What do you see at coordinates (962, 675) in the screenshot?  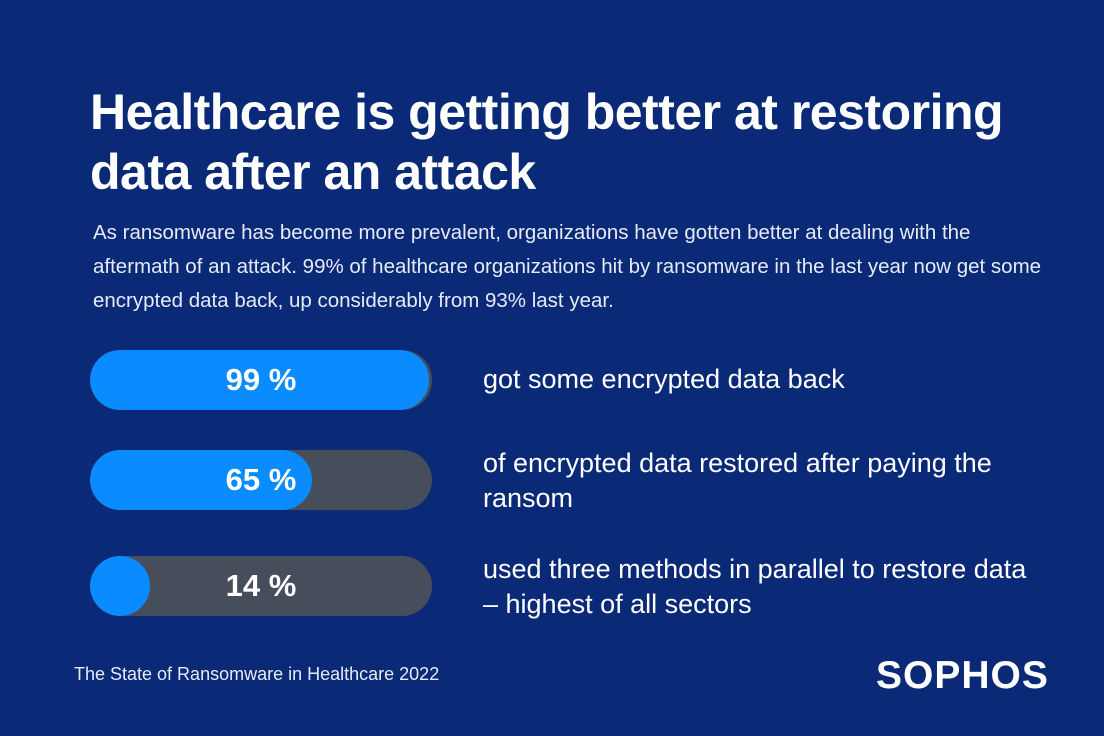 I see `sophos-logo: SOPHOS` at bounding box center [962, 675].